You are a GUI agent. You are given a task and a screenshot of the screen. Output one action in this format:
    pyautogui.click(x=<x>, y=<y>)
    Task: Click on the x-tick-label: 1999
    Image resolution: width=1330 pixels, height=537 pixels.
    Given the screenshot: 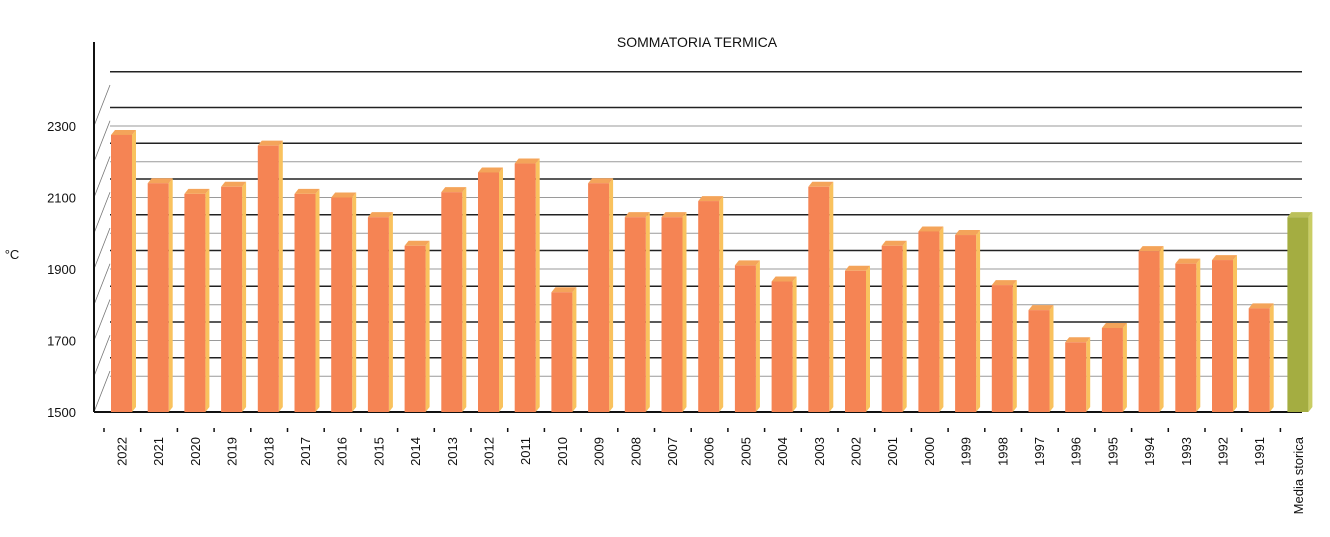 What is the action you would take?
    pyautogui.click(x=966, y=451)
    